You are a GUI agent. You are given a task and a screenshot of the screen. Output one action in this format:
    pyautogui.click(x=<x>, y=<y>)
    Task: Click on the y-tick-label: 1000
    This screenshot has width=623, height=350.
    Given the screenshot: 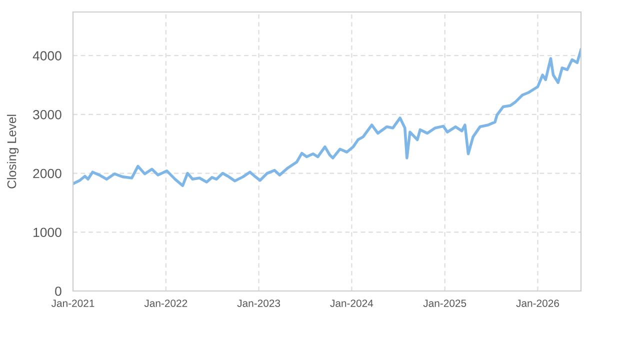 What is the action you would take?
    pyautogui.click(x=48, y=233)
    